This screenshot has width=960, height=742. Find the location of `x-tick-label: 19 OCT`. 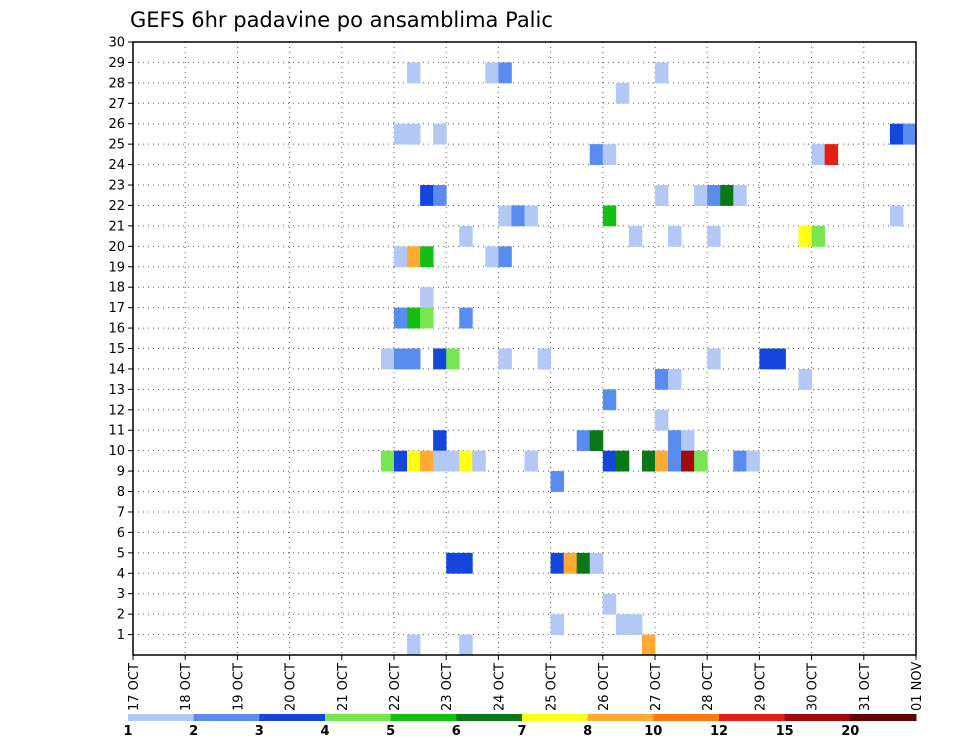

x-tick-label: 19 OCT is located at coordinates (238, 687).